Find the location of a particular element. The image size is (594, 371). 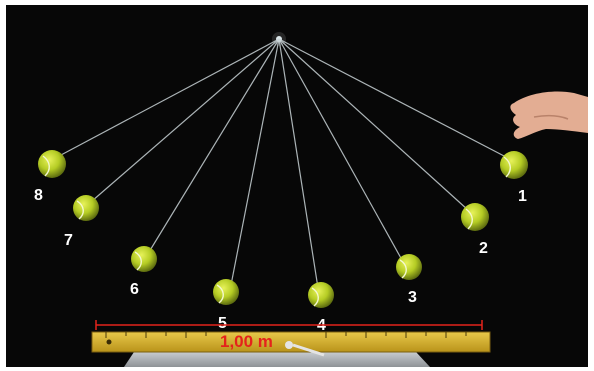

ball-label-1: 1 is located at coordinates (522, 196).